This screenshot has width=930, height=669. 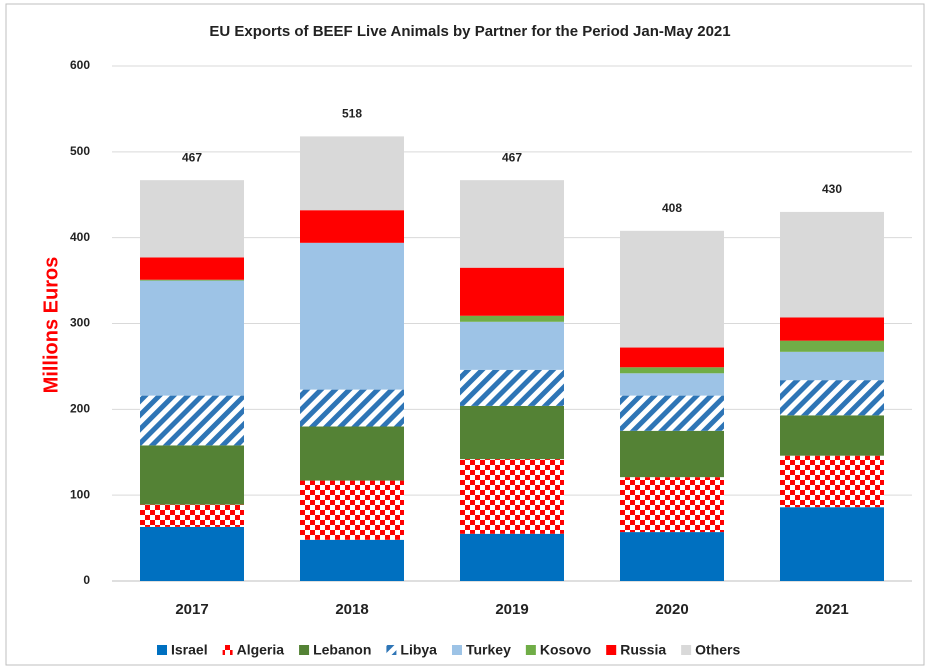 What do you see at coordinates (565, 650) in the screenshot?
I see `legend-label: Kosovo` at bounding box center [565, 650].